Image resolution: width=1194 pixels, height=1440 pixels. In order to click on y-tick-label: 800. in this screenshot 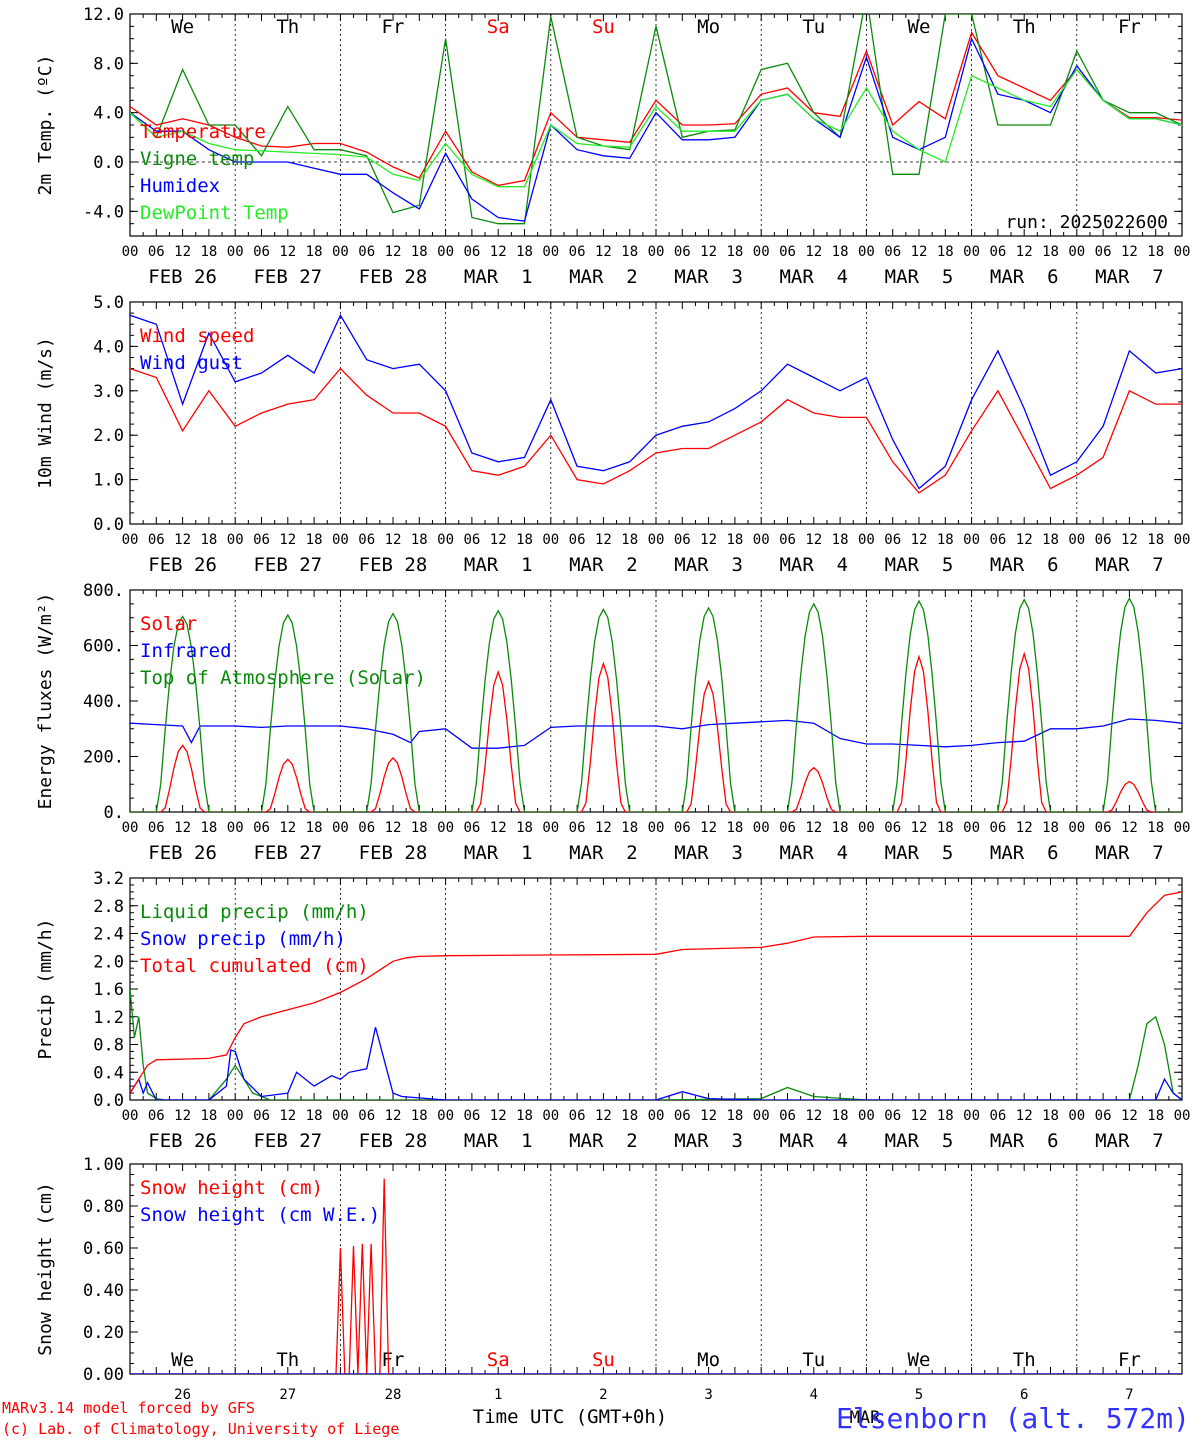, I will do `click(103, 591)`.